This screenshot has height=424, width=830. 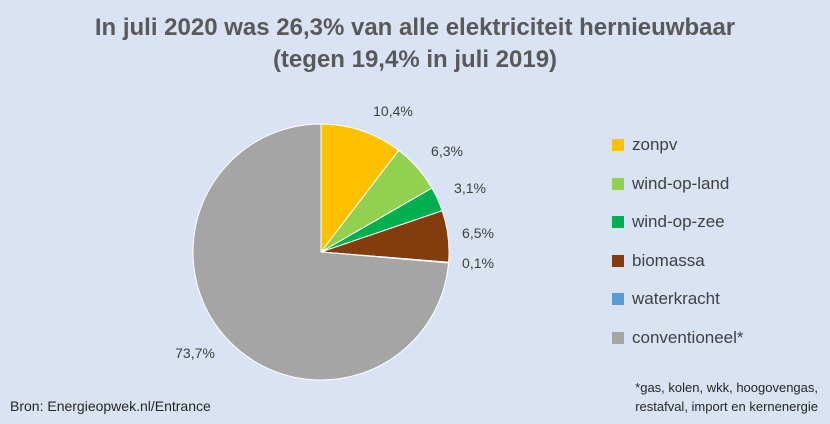 I want to click on legend-swatch-waterkracht, so click(x=618, y=299).